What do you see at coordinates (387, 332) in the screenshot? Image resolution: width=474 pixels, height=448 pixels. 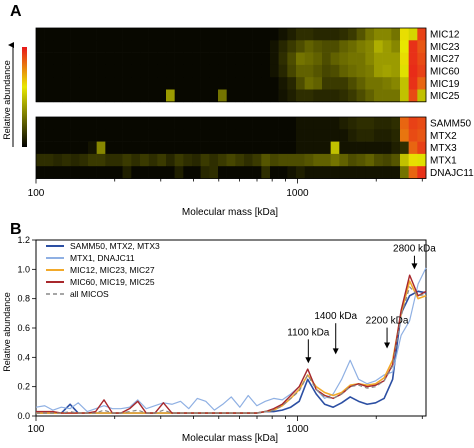 I see `annotation-2200-kda: 2200 kDa` at bounding box center [387, 332].